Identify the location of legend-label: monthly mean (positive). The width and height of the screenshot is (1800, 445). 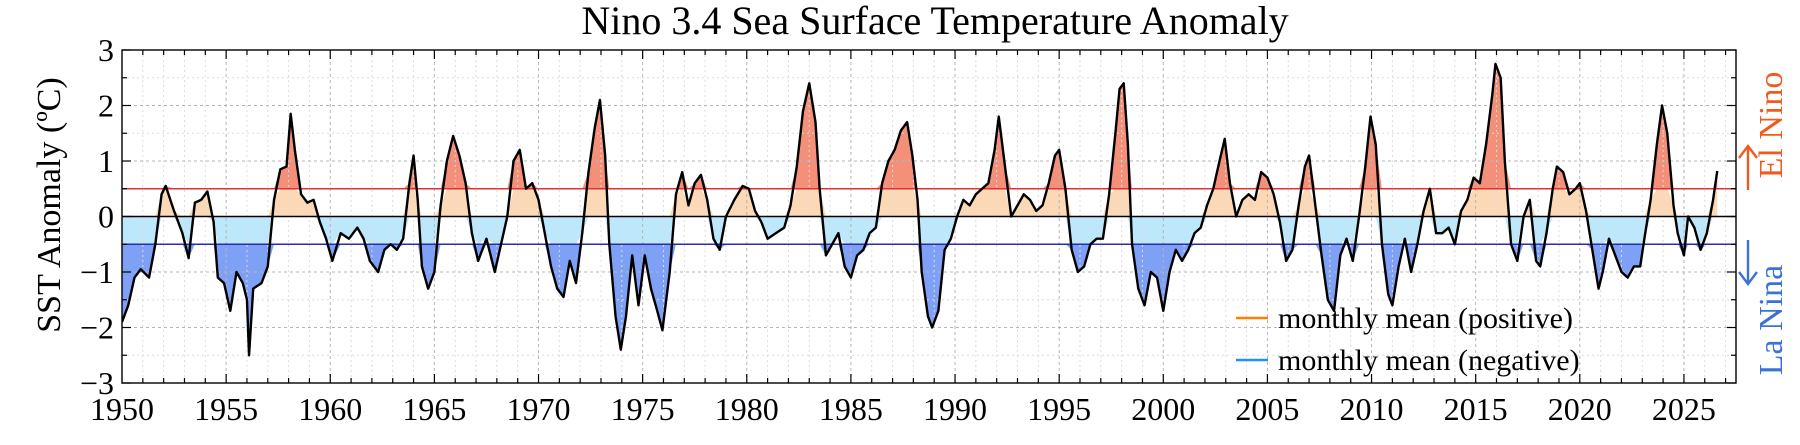
(1425, 318).